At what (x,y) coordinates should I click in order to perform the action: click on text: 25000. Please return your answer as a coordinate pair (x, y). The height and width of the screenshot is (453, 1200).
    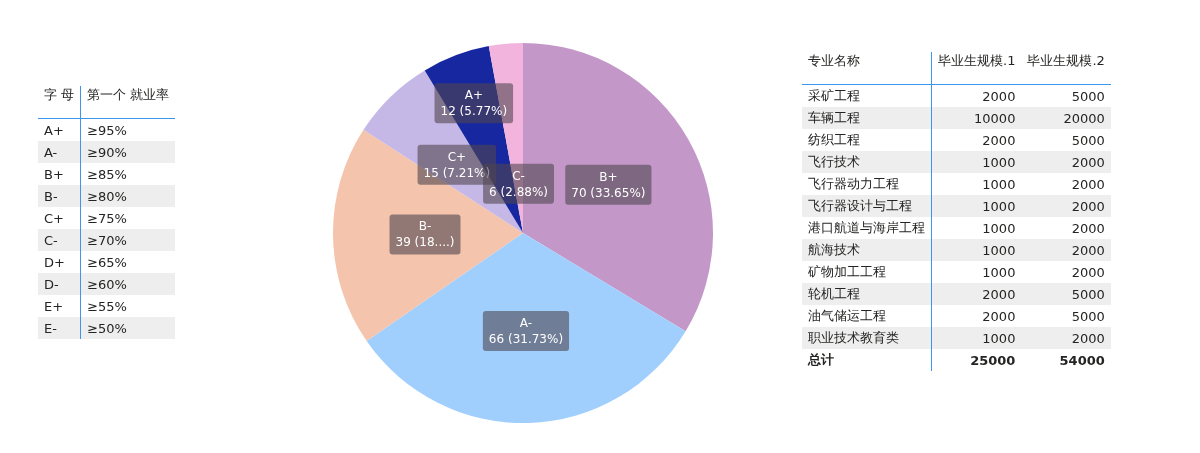
    Looking at the image, I should click on (993, 360).